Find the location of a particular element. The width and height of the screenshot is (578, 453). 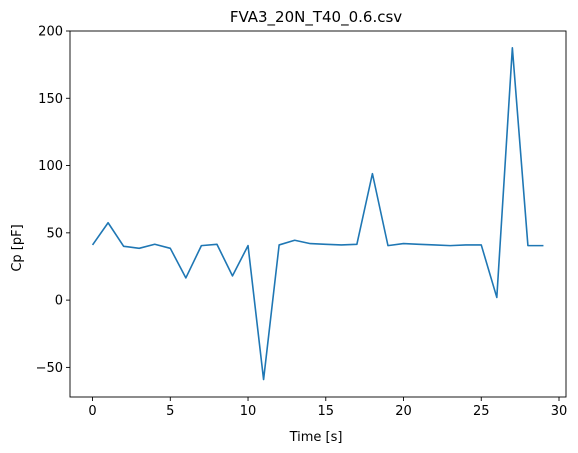

x-tick-label: 30 is located at coordinates (559, 411).